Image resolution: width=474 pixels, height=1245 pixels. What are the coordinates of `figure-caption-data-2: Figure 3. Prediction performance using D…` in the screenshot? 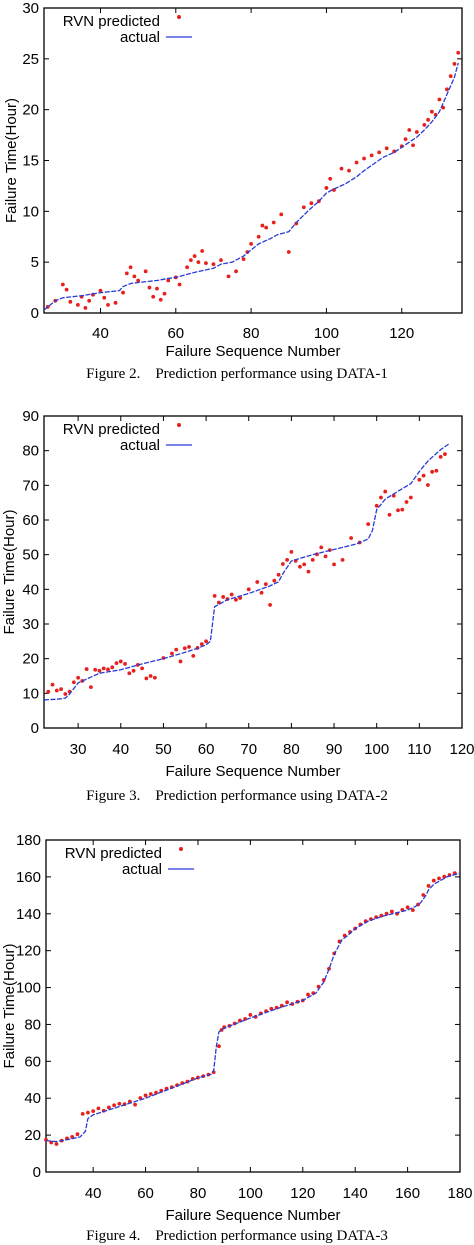 It's located at (237, 796).